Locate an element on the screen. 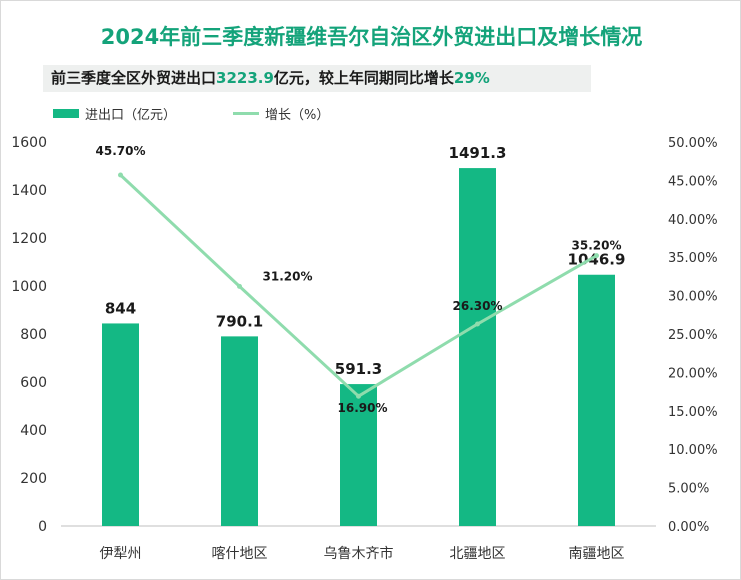 This screenshot has width=741, height=580. bar-value-label: 844 is located at coordinates (120, 308).